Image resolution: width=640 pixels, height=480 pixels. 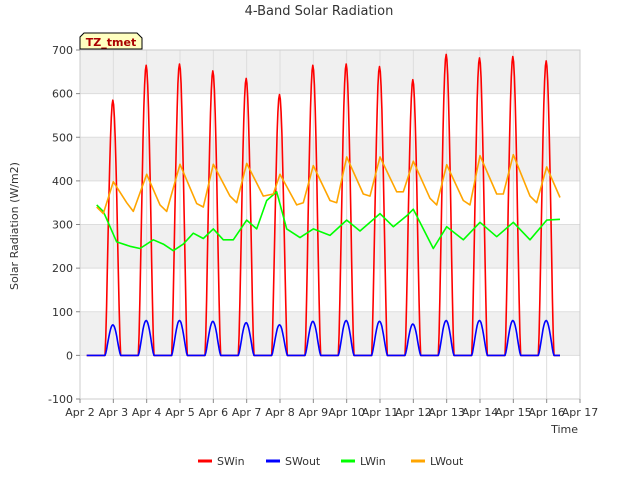 What do you see at coordinates (546, 412) in the screenshot?
I see `x-tick-label: Apr 16` at bounding box center [546, 412].